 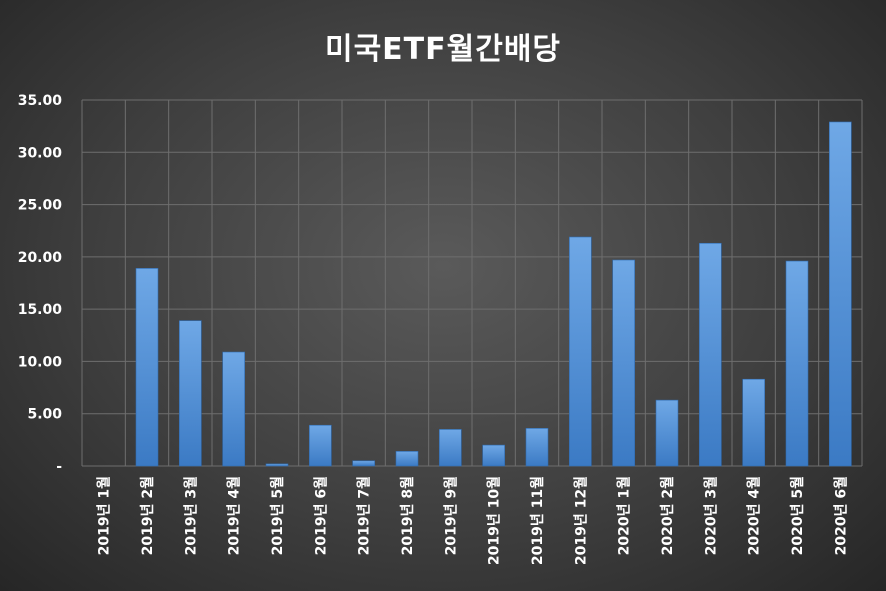 What do you see at coordinates (59, 467) in the screenshot?
I see `y-tick-label: -` at bounding box center [59, 467].